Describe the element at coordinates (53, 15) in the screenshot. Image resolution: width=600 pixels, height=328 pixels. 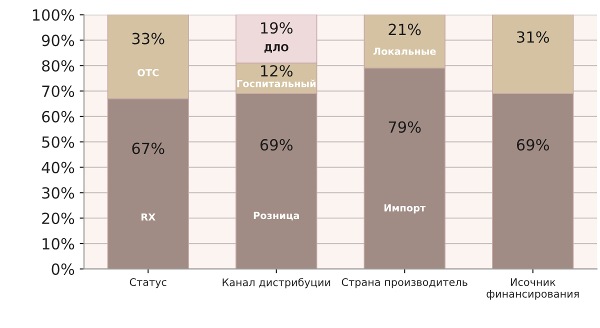
I see `y-tick-label: 100%` at that location.